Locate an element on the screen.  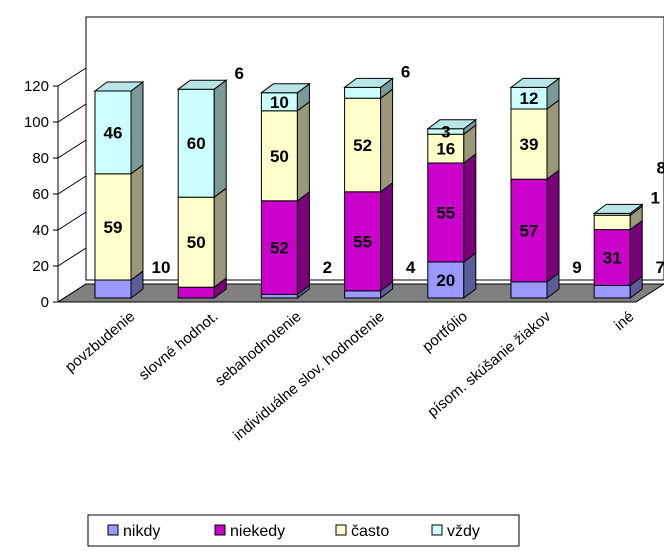
data-label: 60 is located at coordinates (196, 143).